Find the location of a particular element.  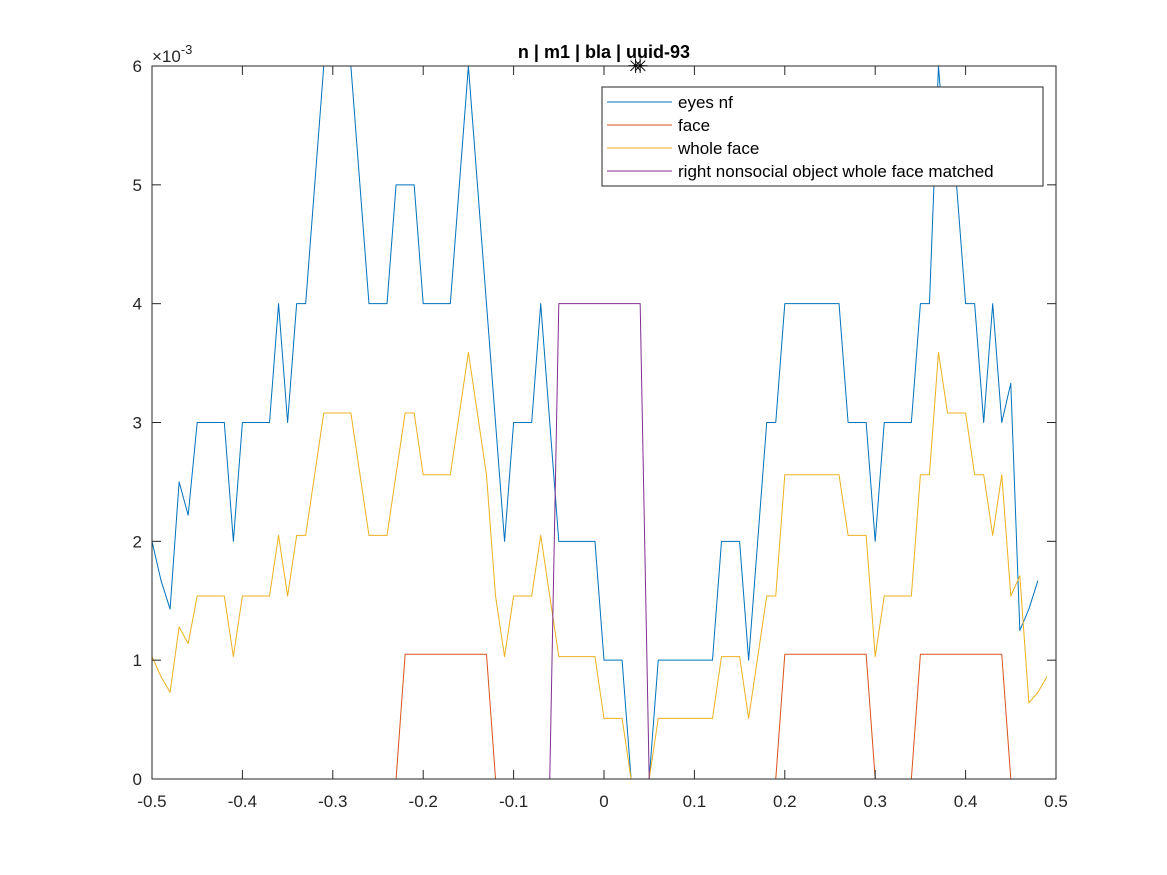

y-tick-label: 4 is located at coordinates (137, 304).